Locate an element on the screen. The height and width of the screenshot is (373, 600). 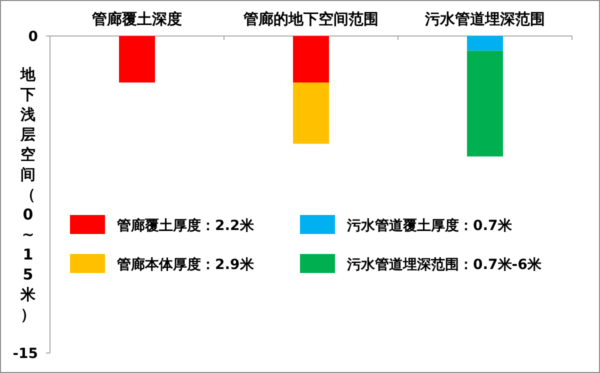
legend-label: 管廊覆土厚度：2.2米 is located at coordinates (185, 225).